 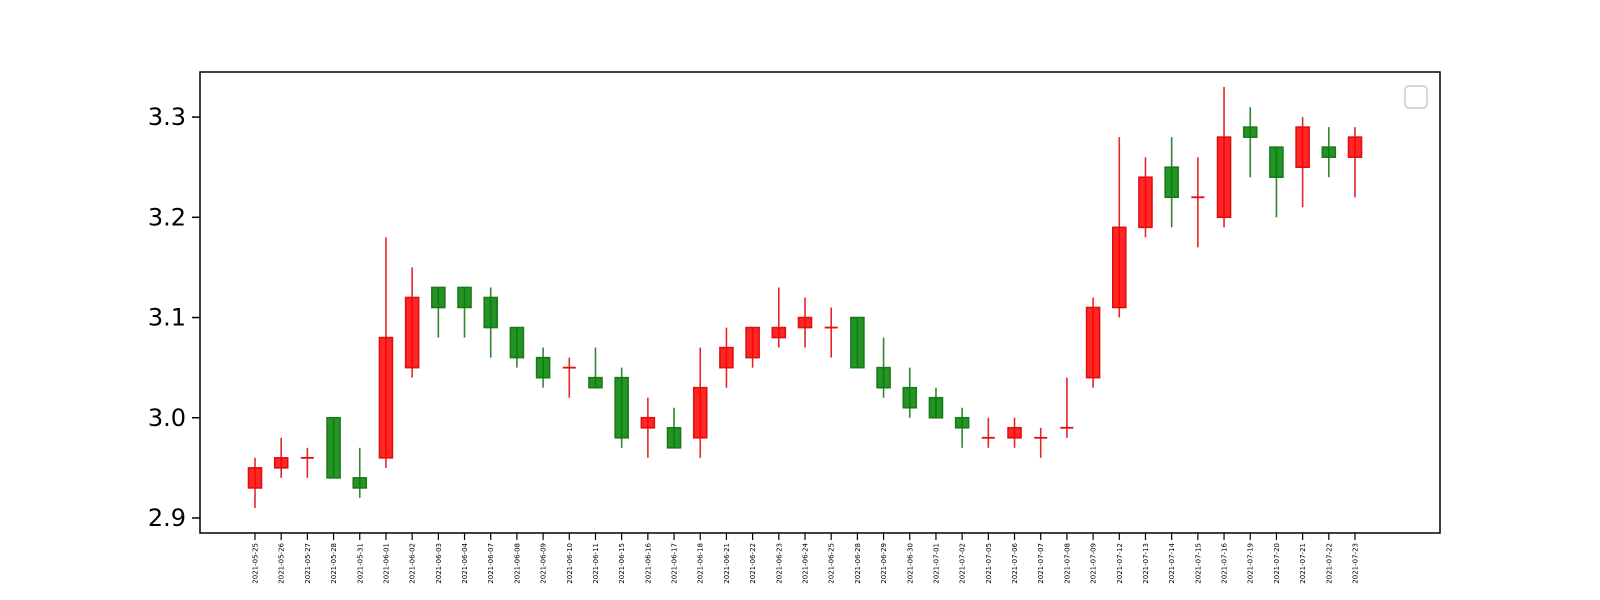 What do you see at coordinates (701, 563) in the screenshot?
I see `x-tick-label: 2021-06-18` at bounding box center [701, 563].